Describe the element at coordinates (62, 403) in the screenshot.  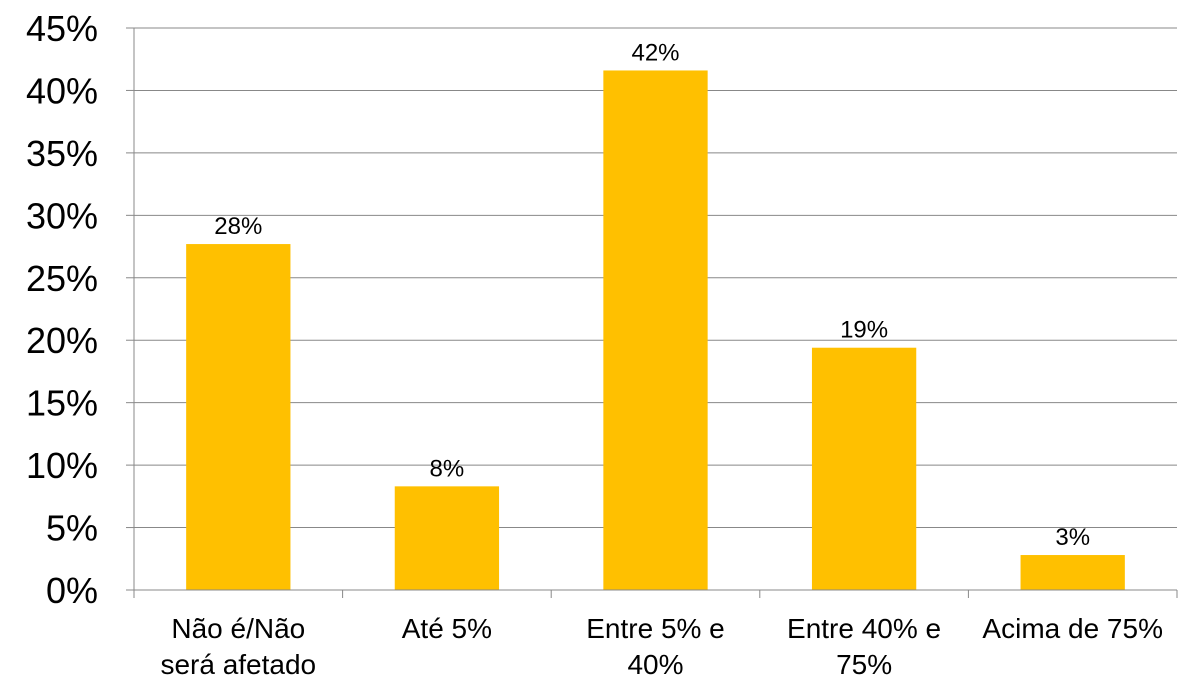
I see `y-tick-label: 15%` at that location.